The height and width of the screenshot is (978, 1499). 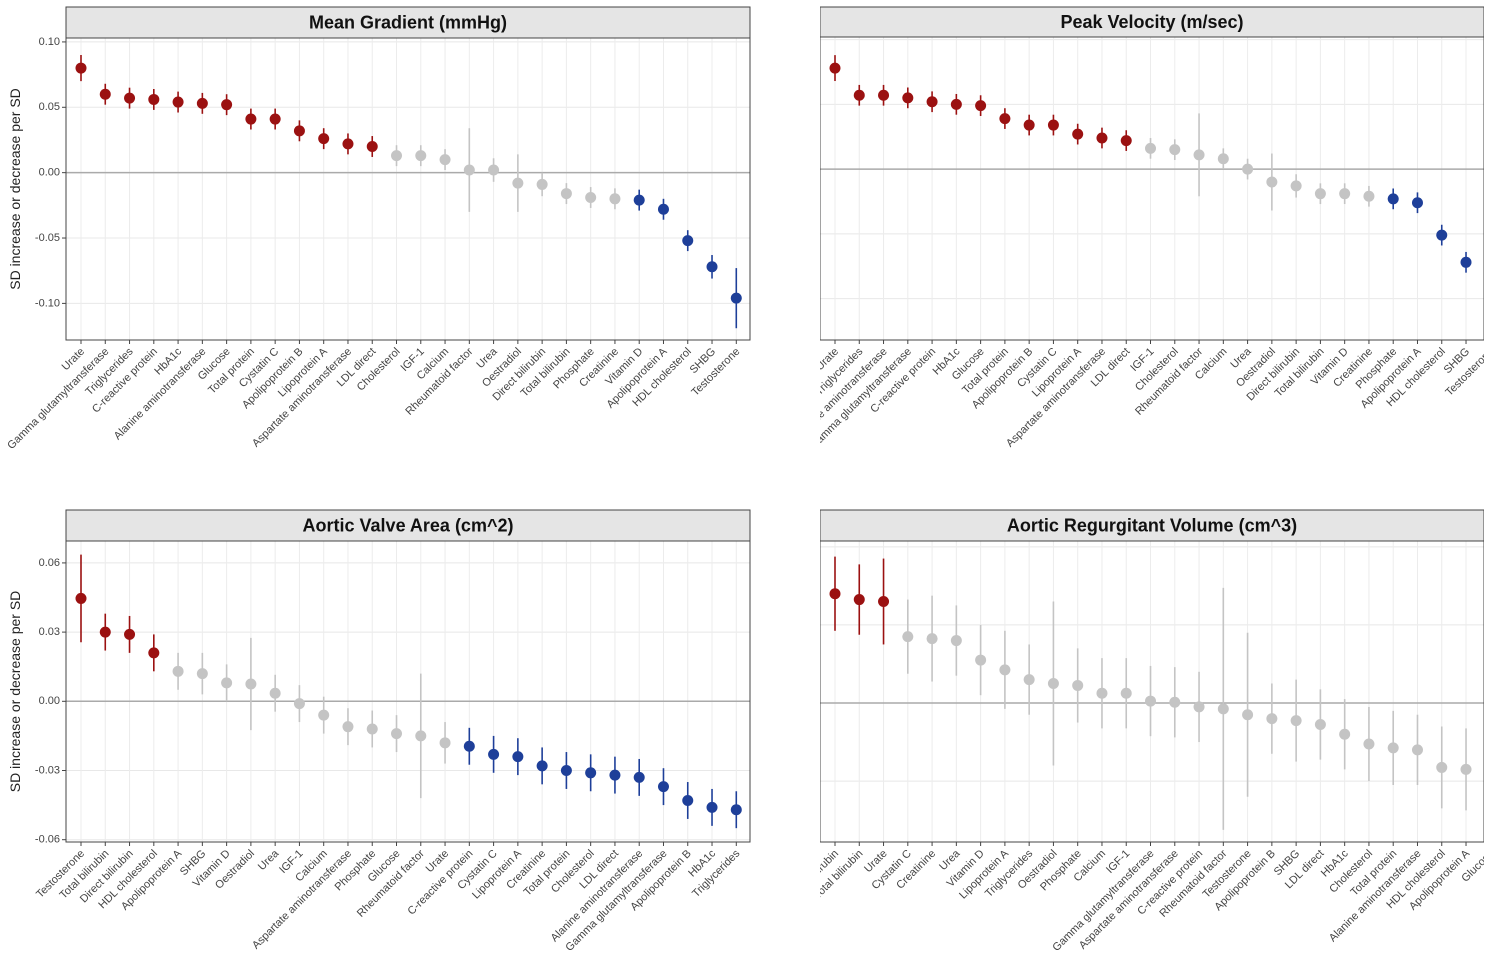 What do you see at coordinates (47, 770) in the screenshot?
I see `y-tick-label: -0.03` at bounding box center [47, 770].